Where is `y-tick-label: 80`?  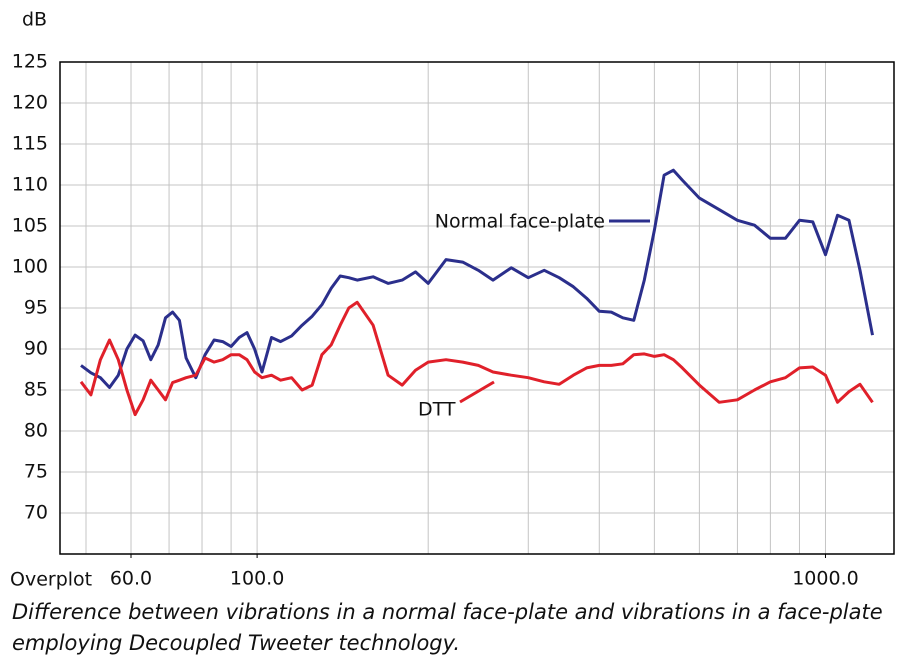 y-tick-label: 80 is located at coordinates (36, 431).